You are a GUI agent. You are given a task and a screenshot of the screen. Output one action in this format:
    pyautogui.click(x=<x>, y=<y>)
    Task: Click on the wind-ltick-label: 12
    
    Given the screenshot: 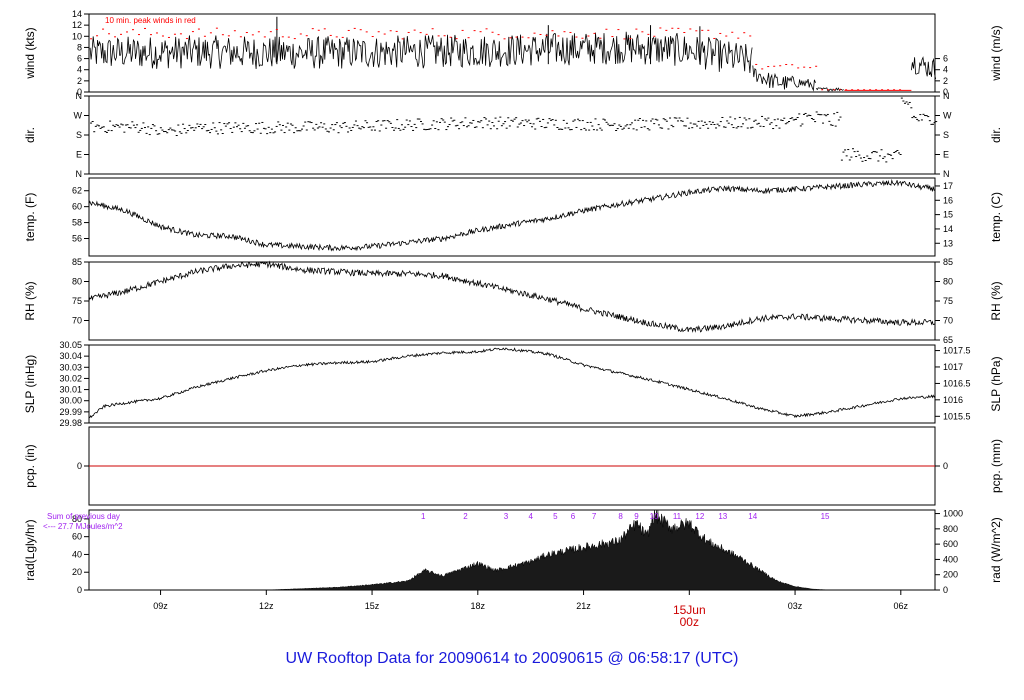 What is the action you would take?
    pyautogui.click(x=77, y=25)
    